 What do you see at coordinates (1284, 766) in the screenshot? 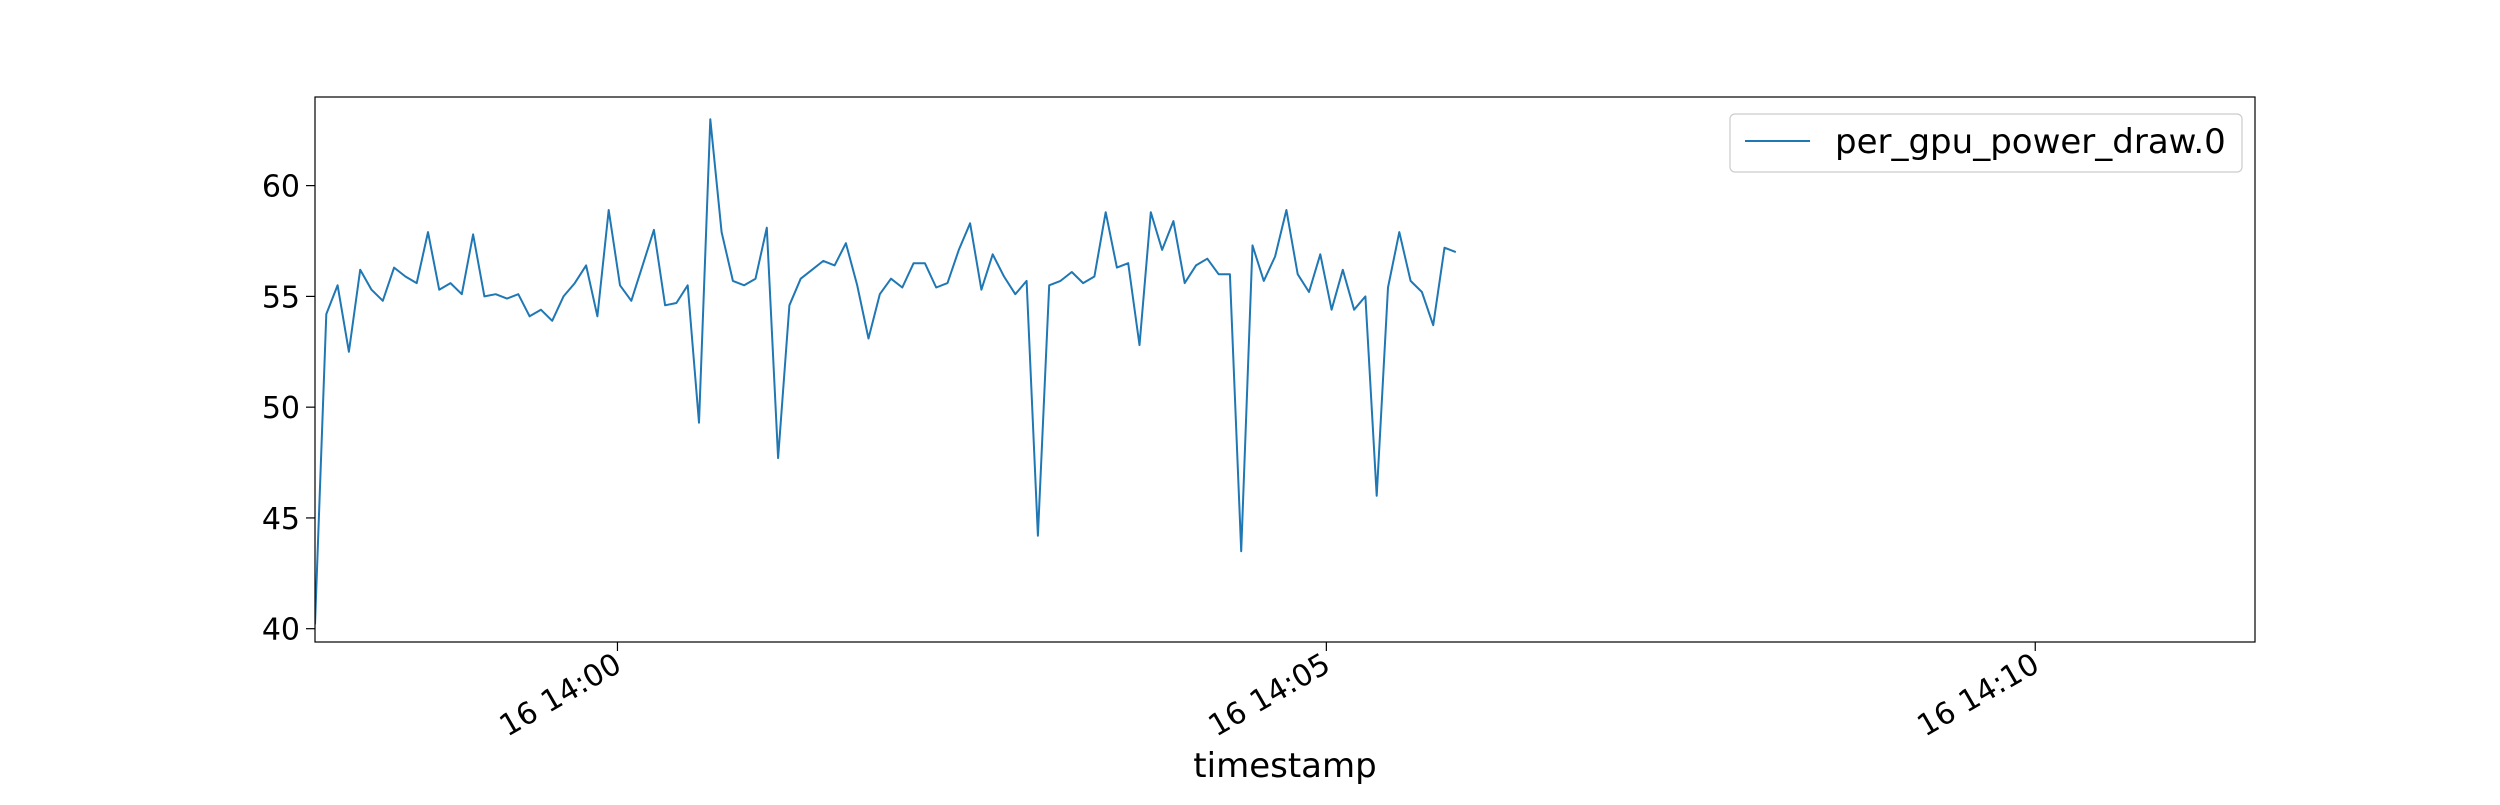
I see `x-axis-title: timestamp` at bounding box center [1284, 766].